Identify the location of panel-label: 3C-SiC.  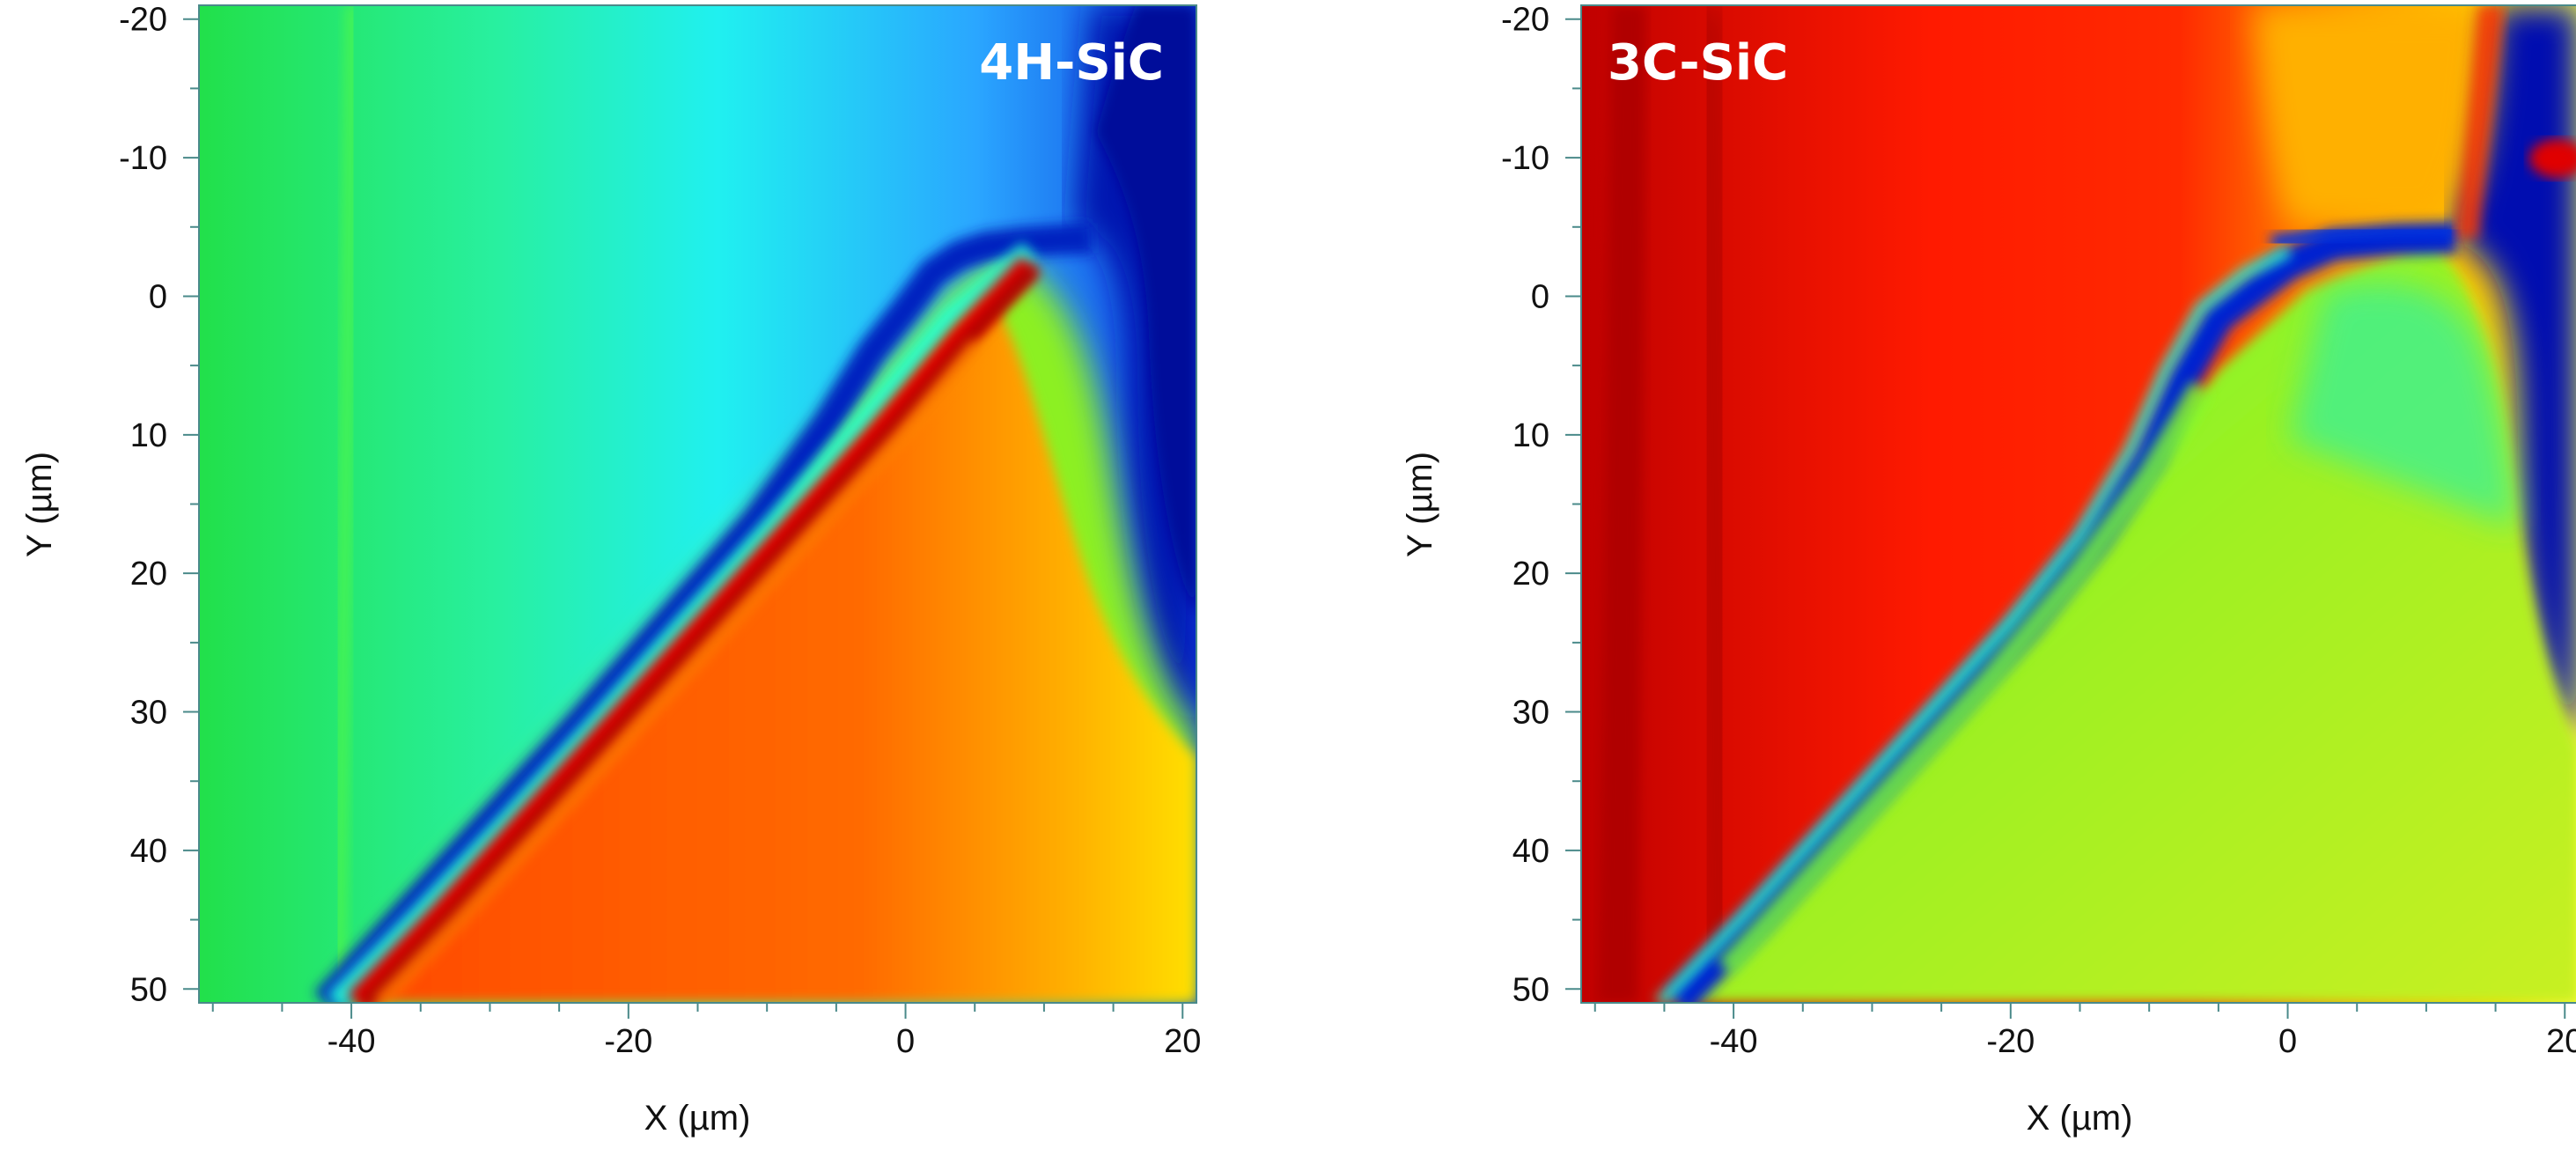
(1698, 63).